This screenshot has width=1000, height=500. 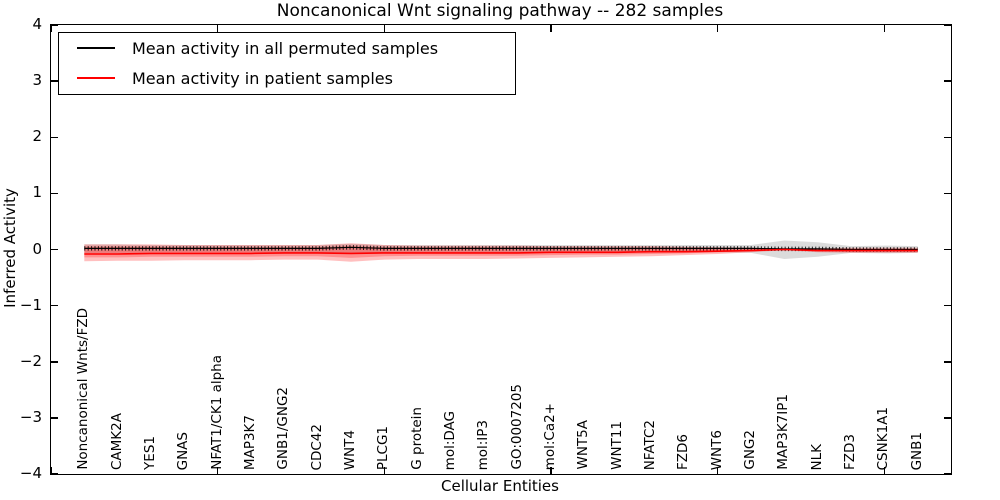 I want to click on legend-item-patient: Mean activity in patient samples, so click(x=287, y=78).